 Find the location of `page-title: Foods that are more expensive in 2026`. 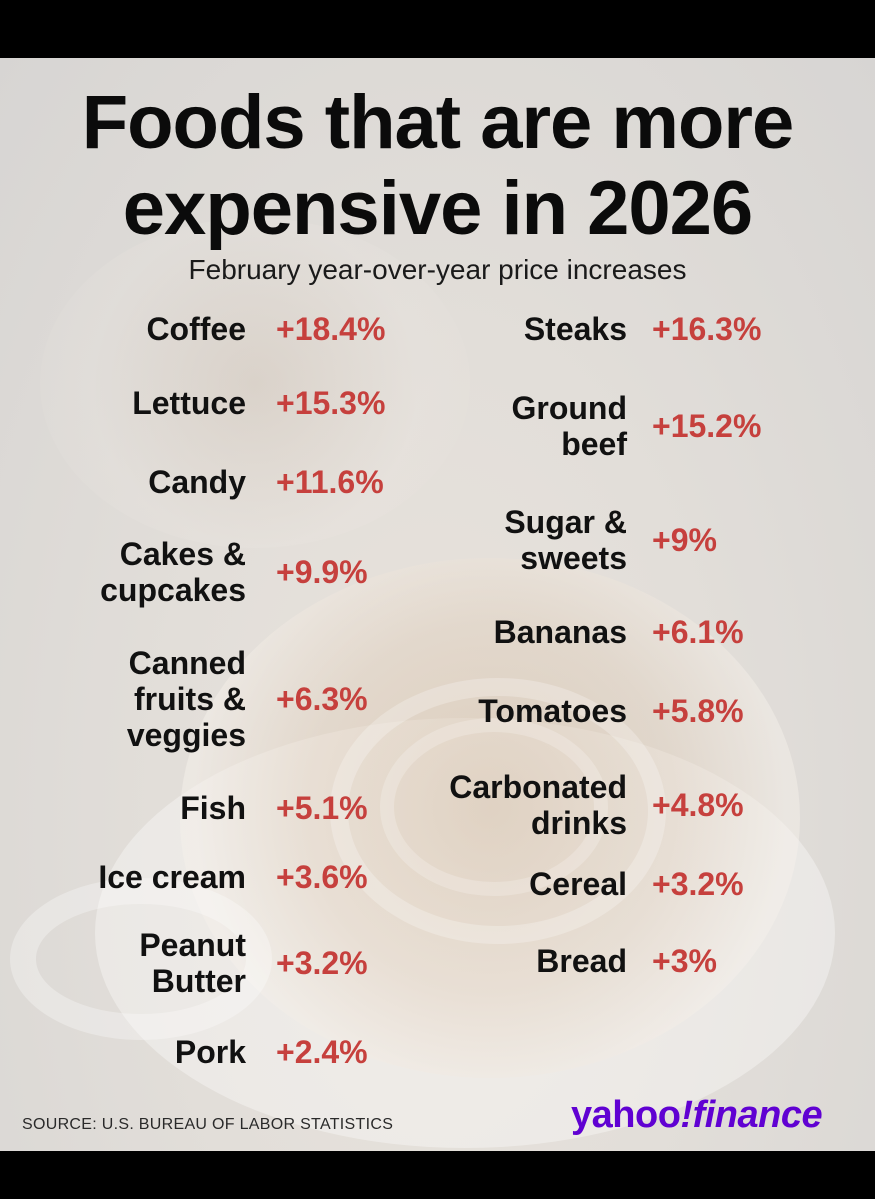

page-title: Foods that are more expensive in 2026 is located at coordinates (438, 165).